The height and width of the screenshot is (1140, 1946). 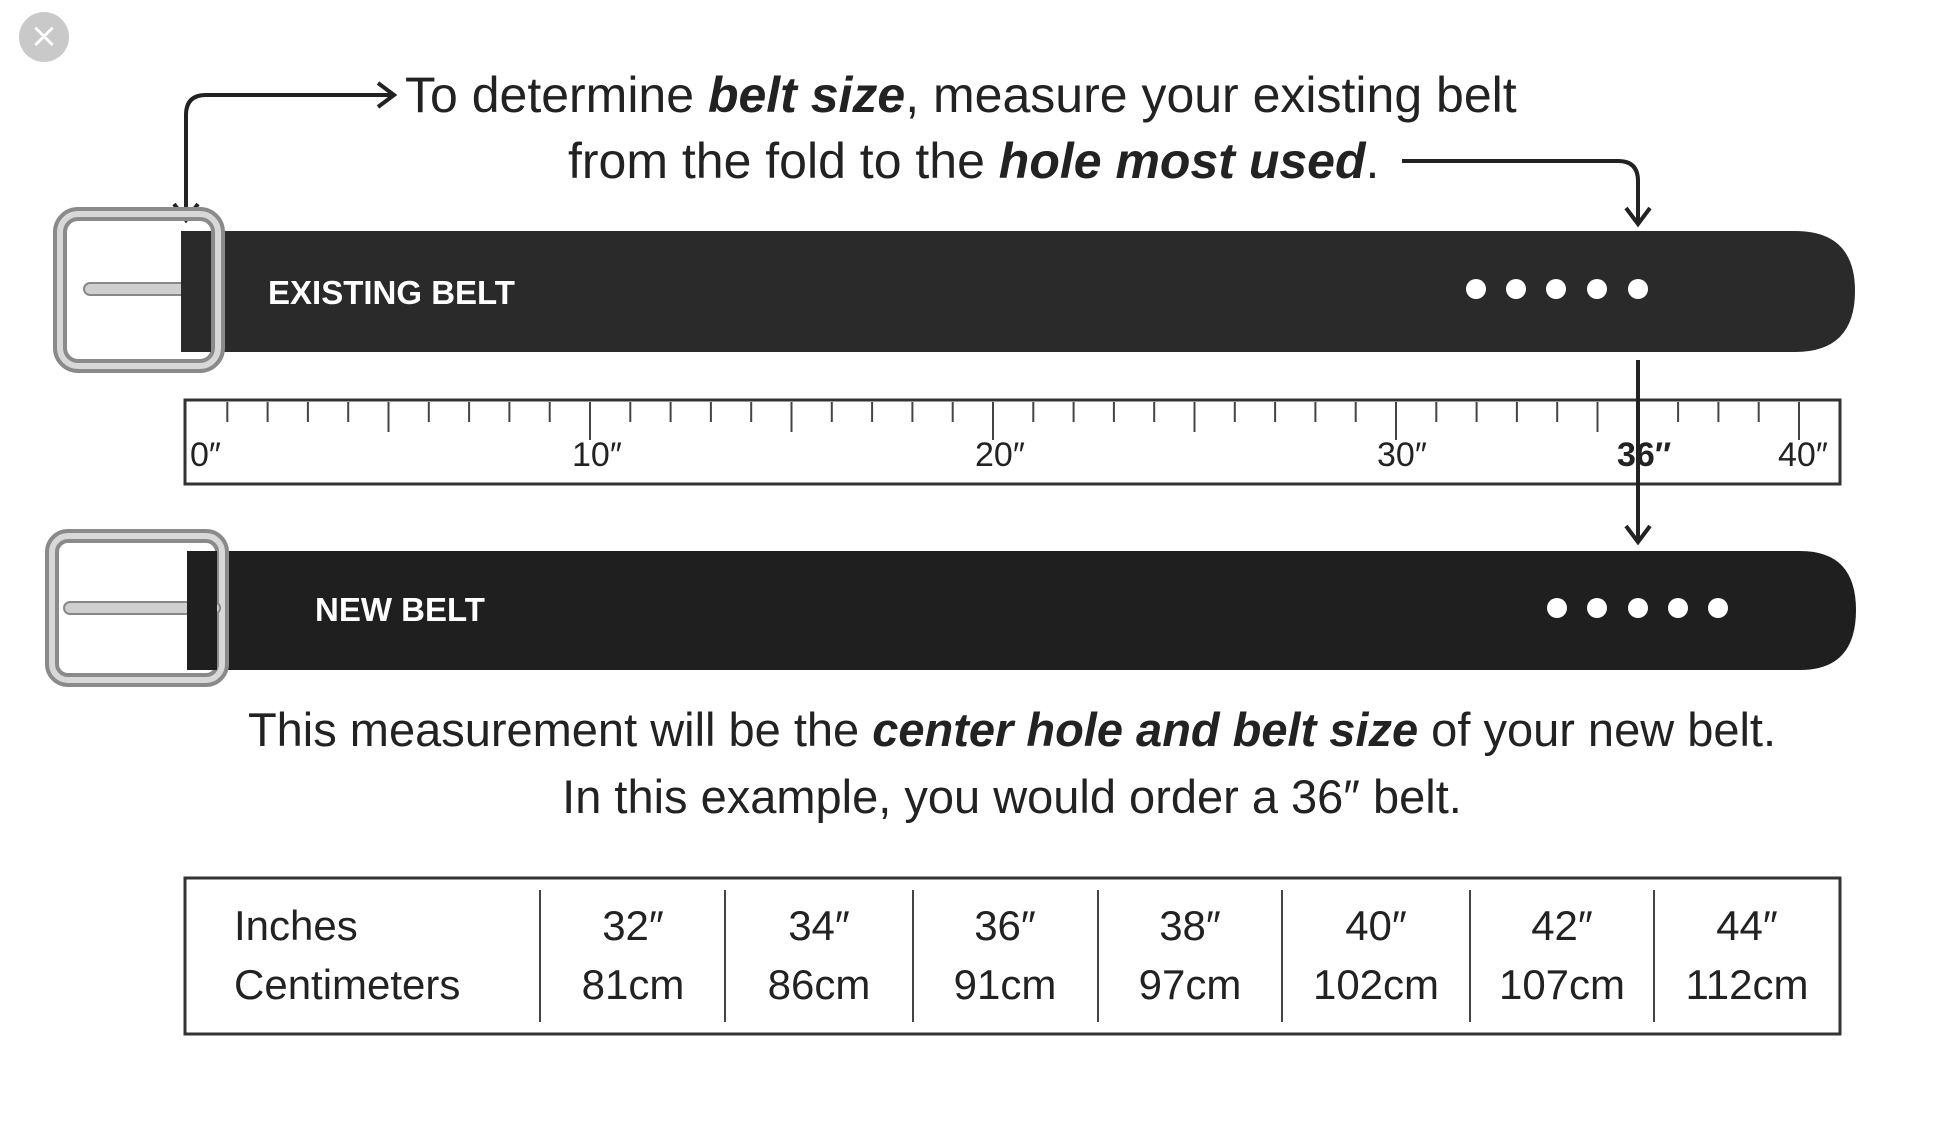 What do you see at coordinates (1803, 455) in the screenshot?
I see `ruler-label-40: 40″` at bounding box center [1803, 455].